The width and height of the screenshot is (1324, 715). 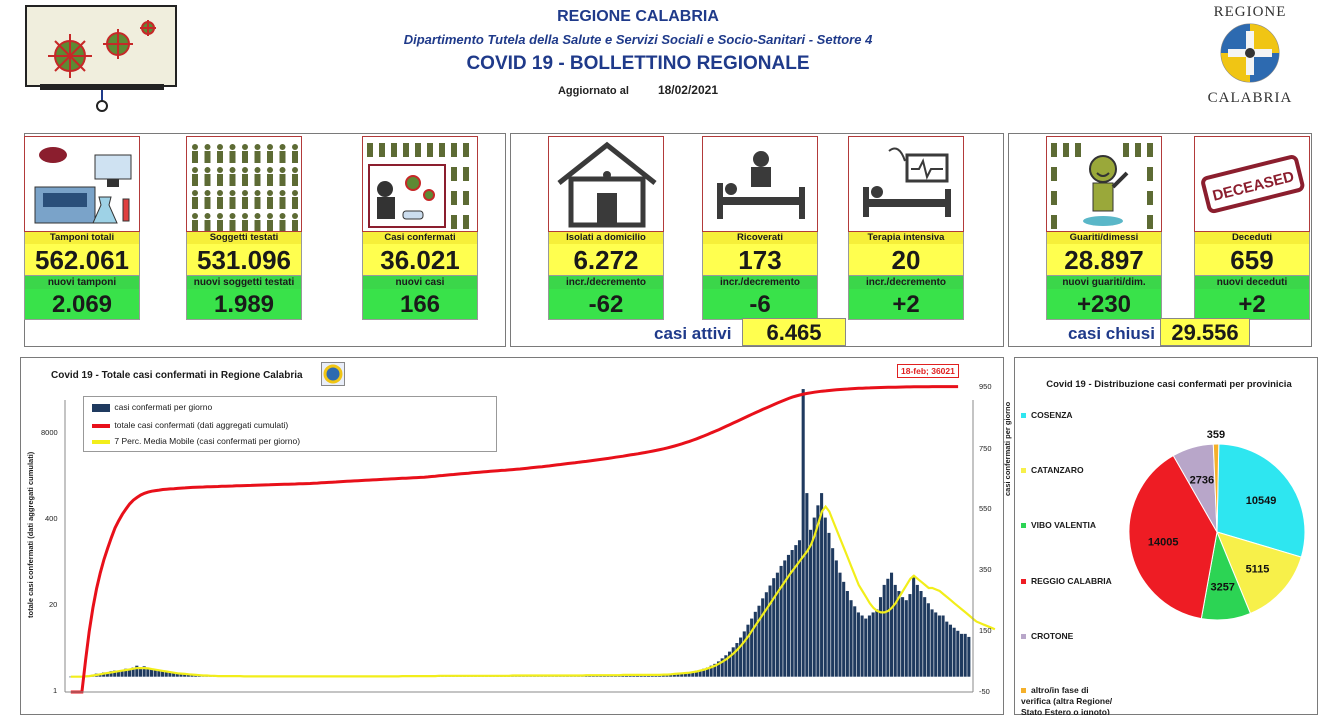 I want to click on legend-label: COSENZA, so click(x=1052, y=415).